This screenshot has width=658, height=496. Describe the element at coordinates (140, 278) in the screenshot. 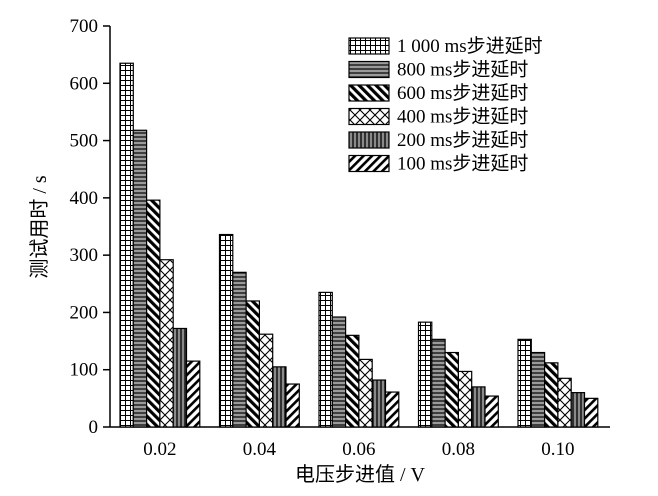

I see `bar-0.02-series-2` at that location.